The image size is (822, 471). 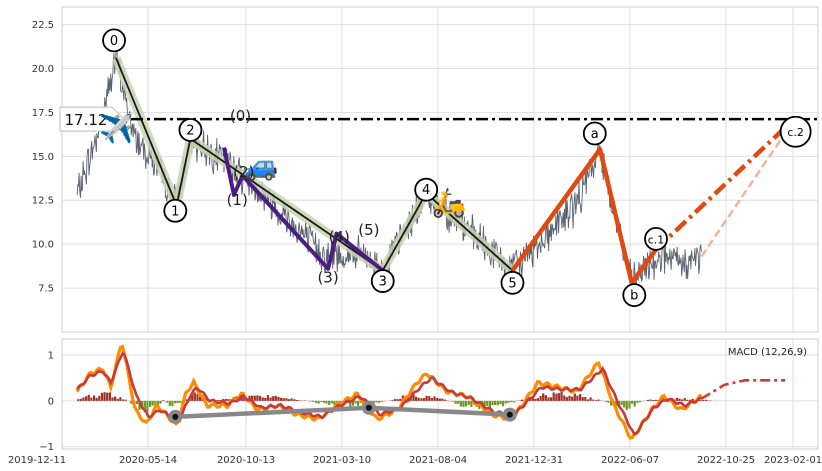 I want to click on price-y-tick-label: 20.0, so click(x=43, y=69).